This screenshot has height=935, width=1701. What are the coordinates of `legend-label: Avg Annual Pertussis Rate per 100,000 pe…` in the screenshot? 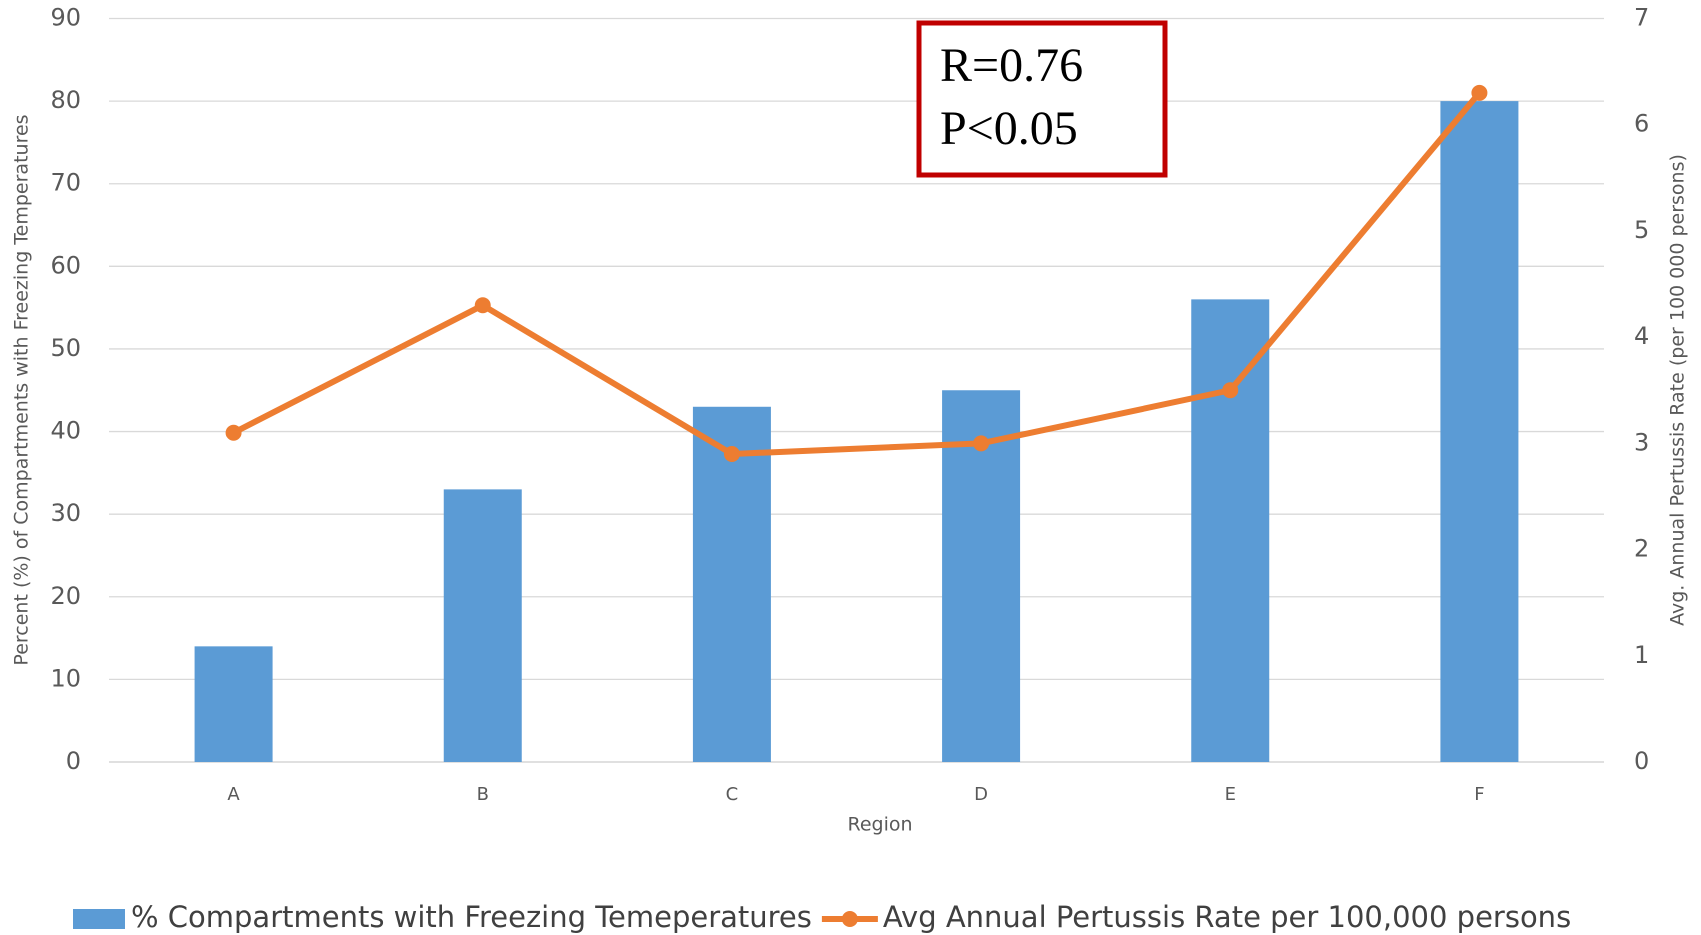 It's located at (1227, 917).